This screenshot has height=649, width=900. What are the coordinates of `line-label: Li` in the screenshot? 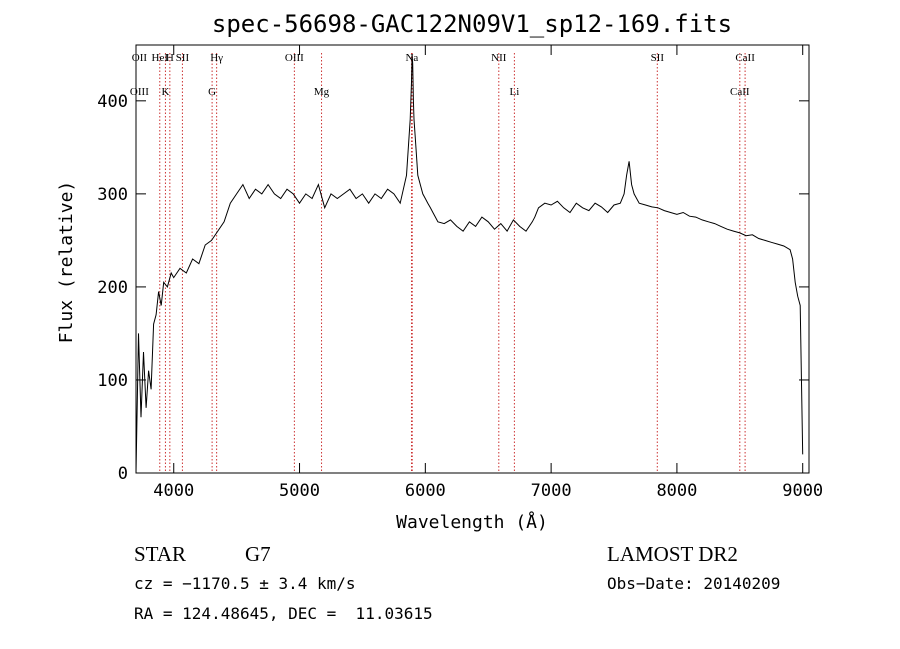 It's located at (514, 92).